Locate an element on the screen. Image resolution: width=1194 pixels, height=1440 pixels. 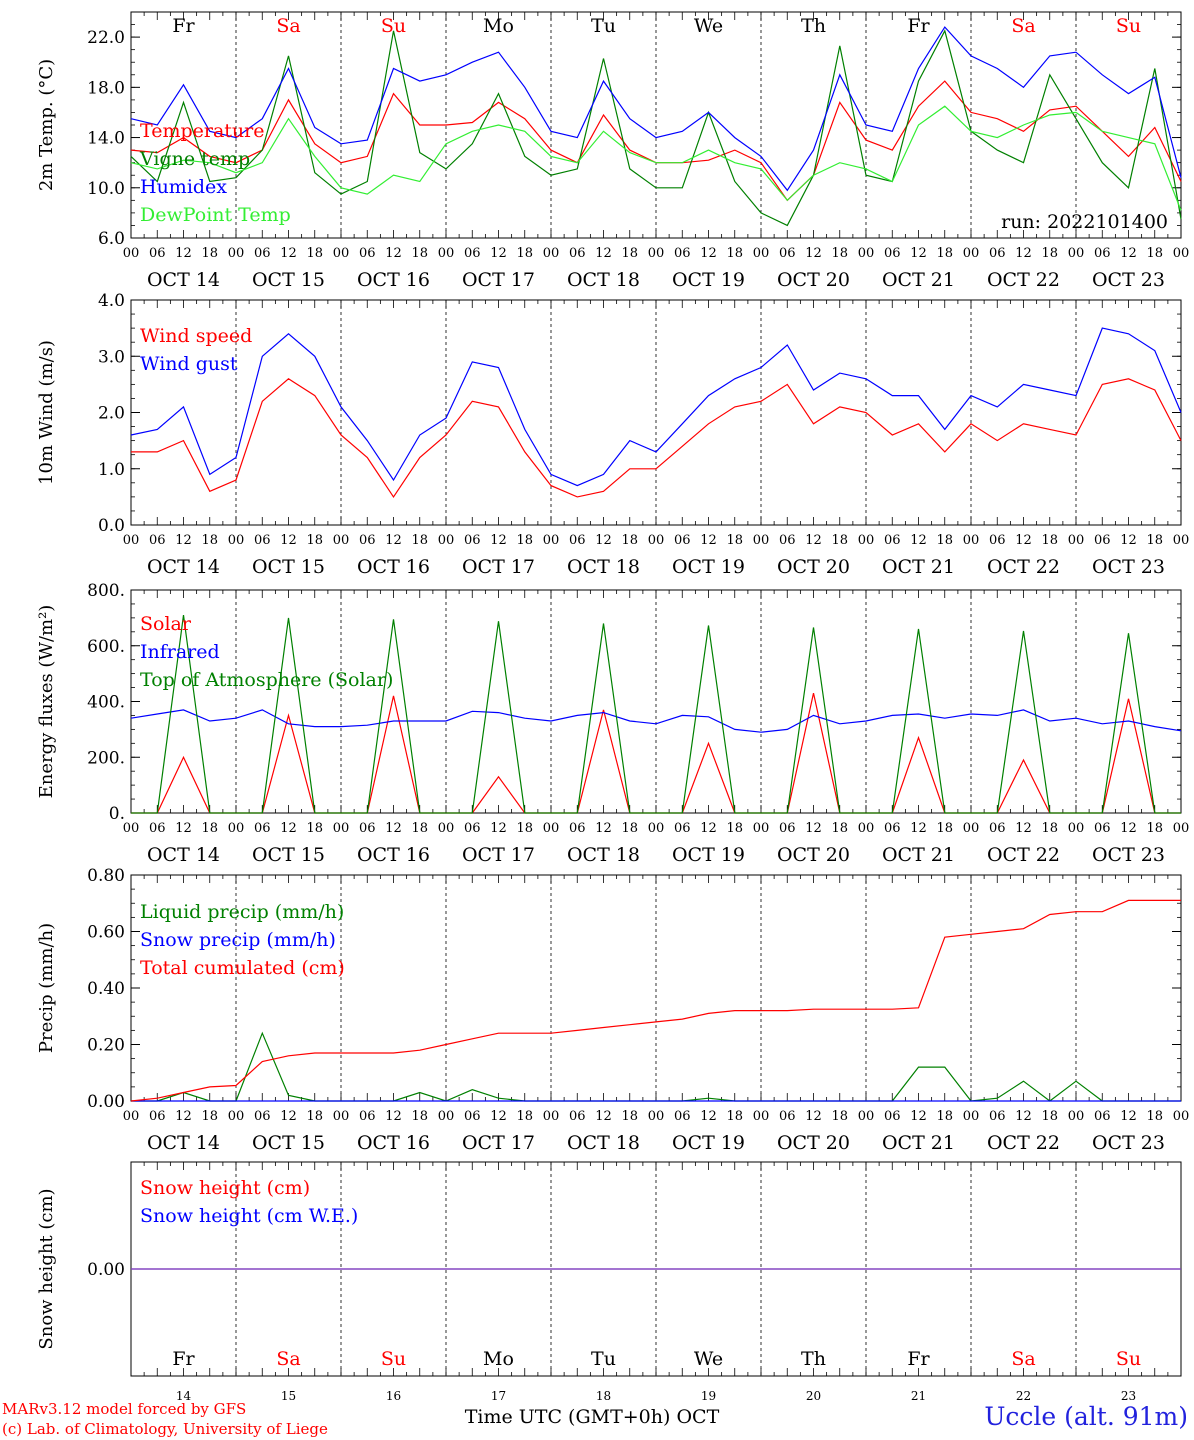
y-tick-label: 6.0 is located at coordinates (111, 239).